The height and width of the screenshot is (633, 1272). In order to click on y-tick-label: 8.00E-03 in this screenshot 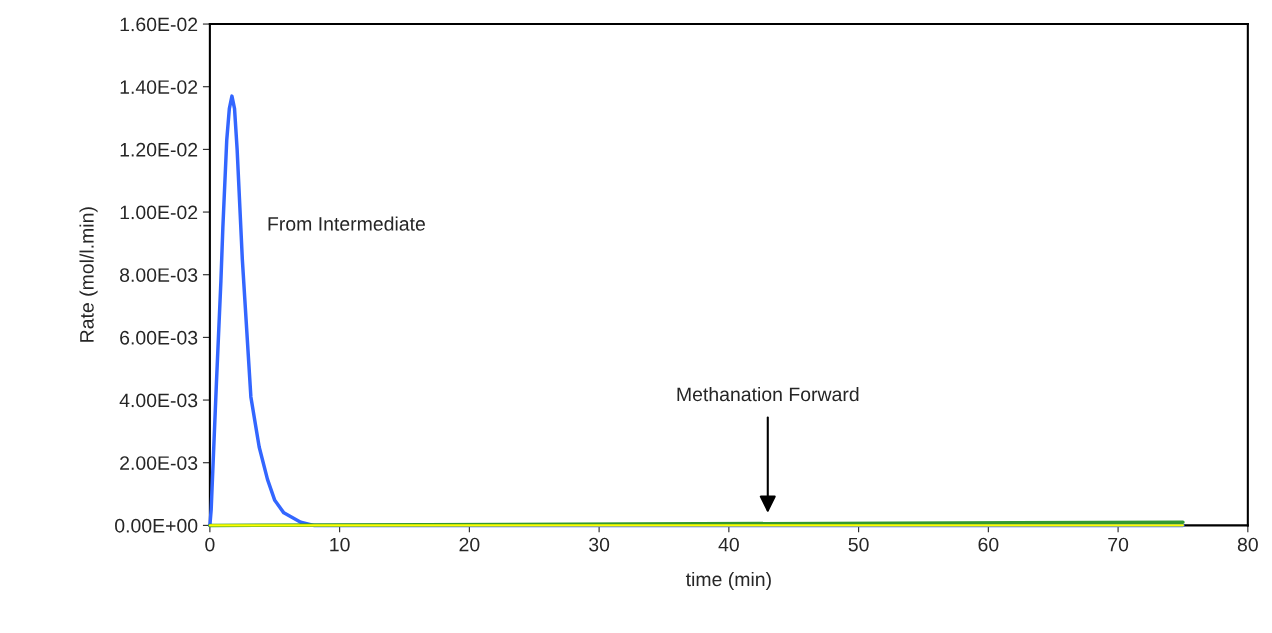, I will do `click(159, 275)`.